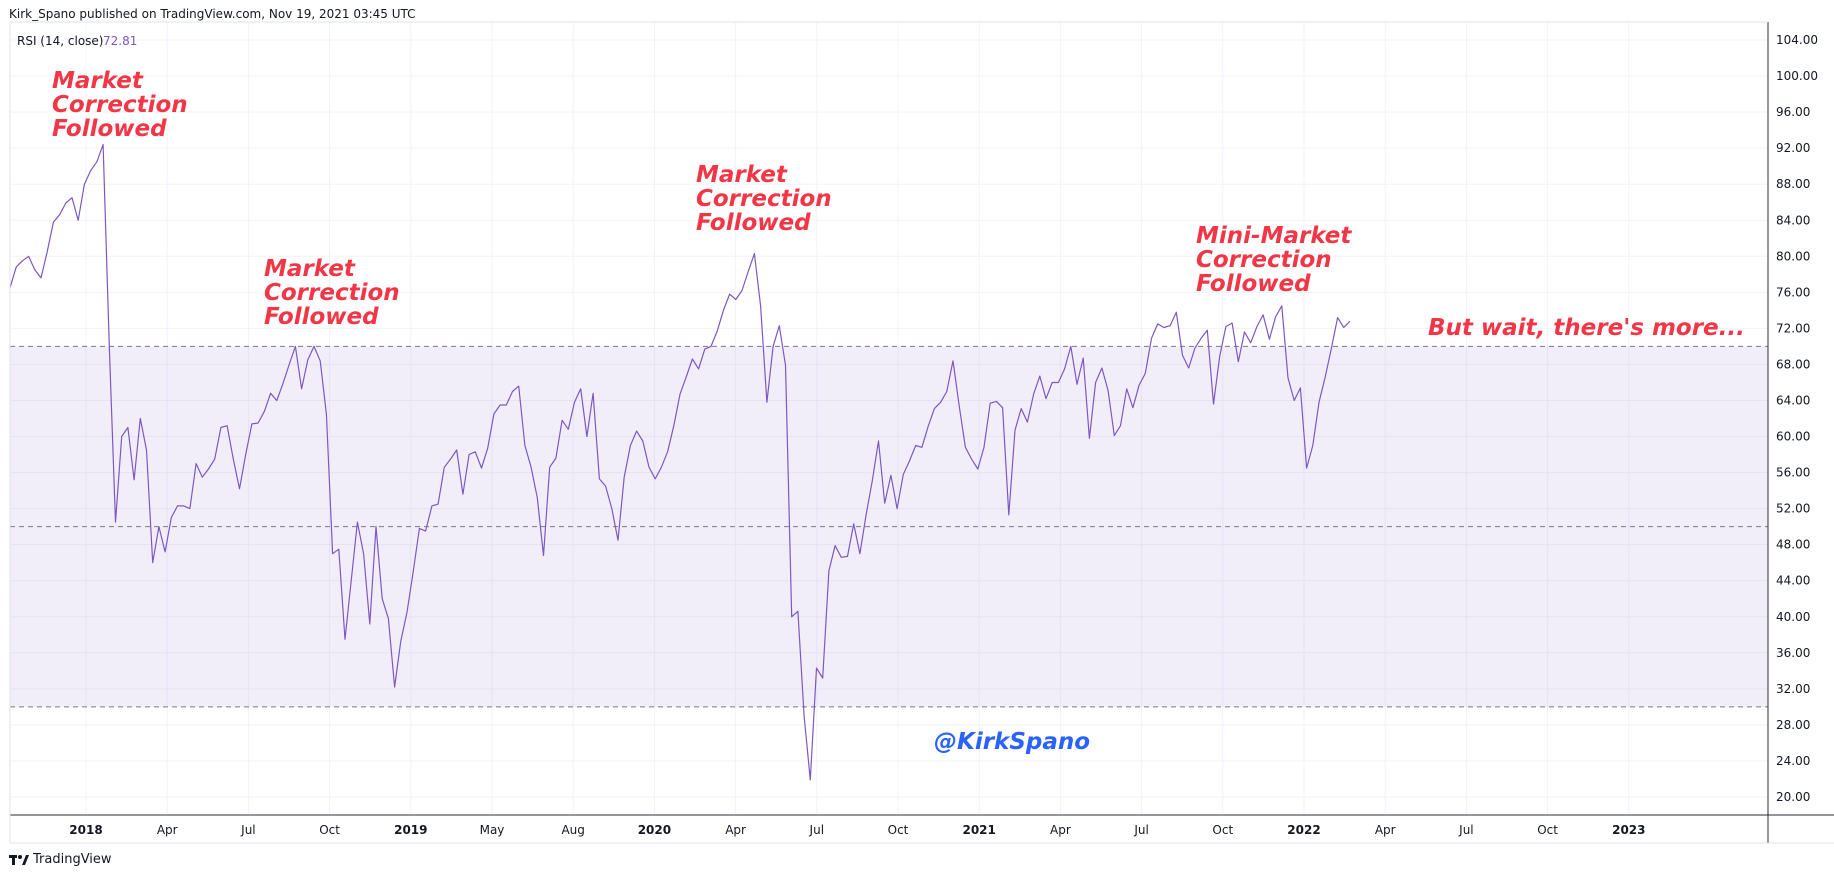  Describe the element at coordinates (1012, 742) in the screenshot. I see `author-watermark: @KirkSpano` at that location.